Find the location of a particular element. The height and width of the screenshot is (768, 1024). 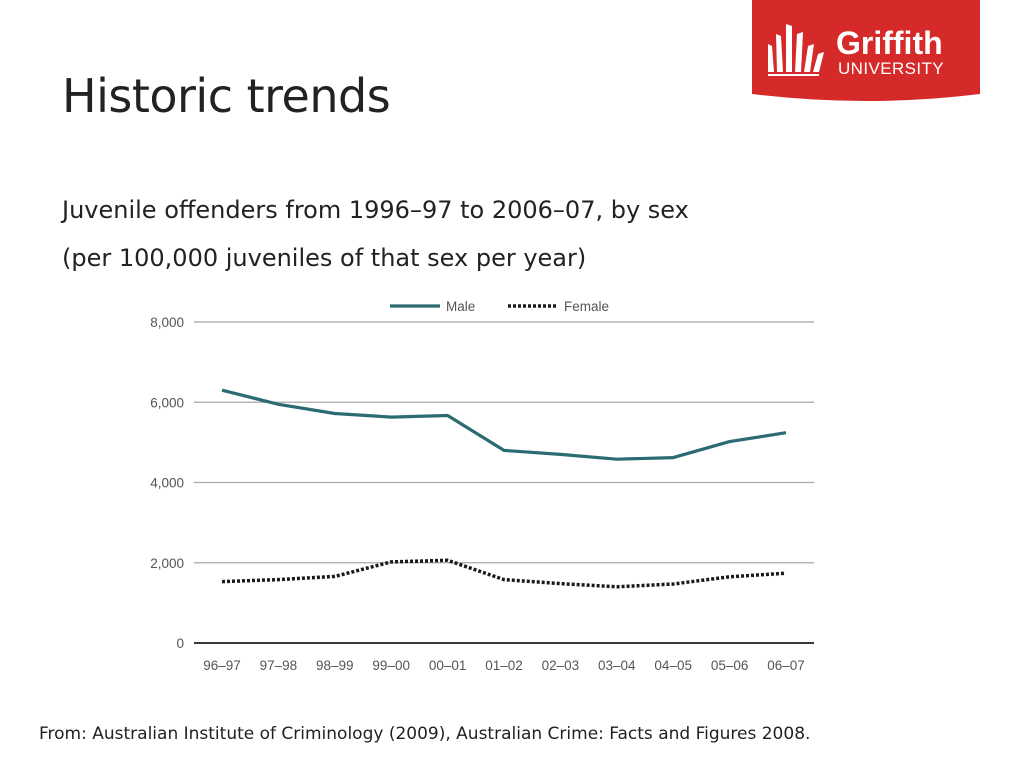

x-tick-label: 06–07 is located at coordinates (786, 665).